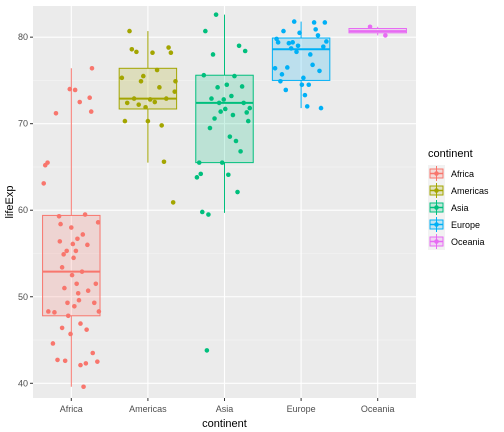 Image resolution: width=504 pixels, height=432 pixels. I want to click on x-axis-title: continent, so click(224, 424).